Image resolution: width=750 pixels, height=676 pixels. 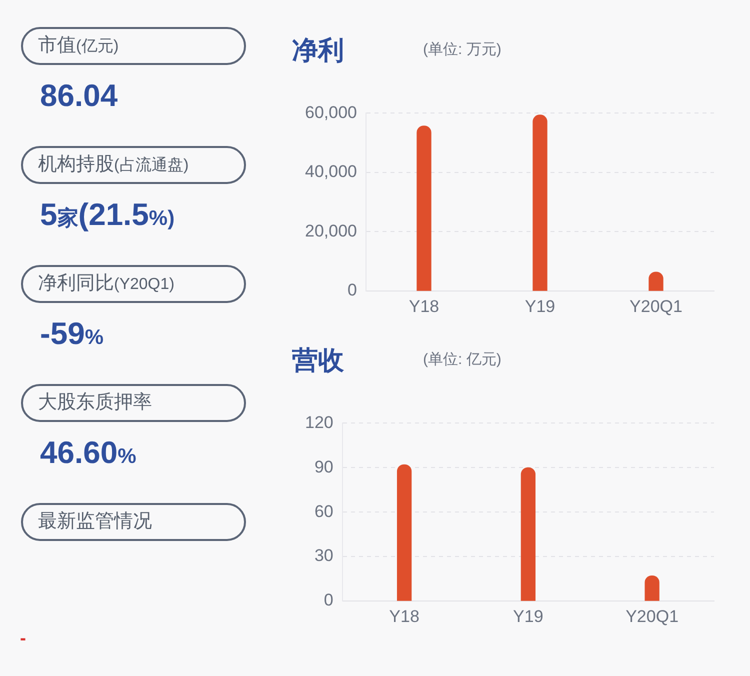 I want to click on chart-subtitle: (单位: 亿元), so click(x=462, y=360).